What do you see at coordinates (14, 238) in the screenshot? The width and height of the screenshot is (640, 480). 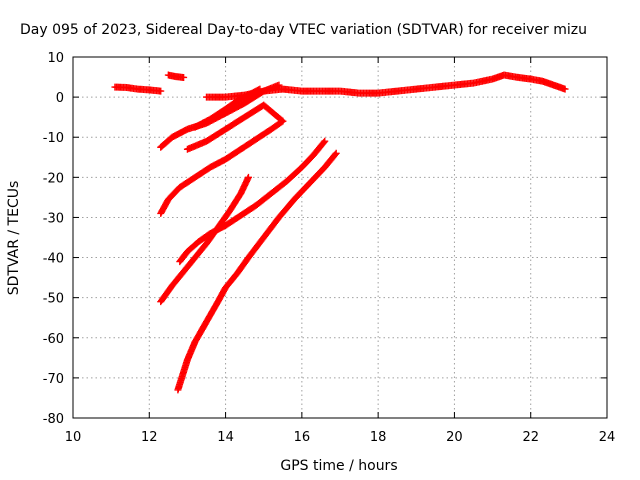 I see `y-axis-title: SDTVAR / TECUs` at bounding box center [14, 238].